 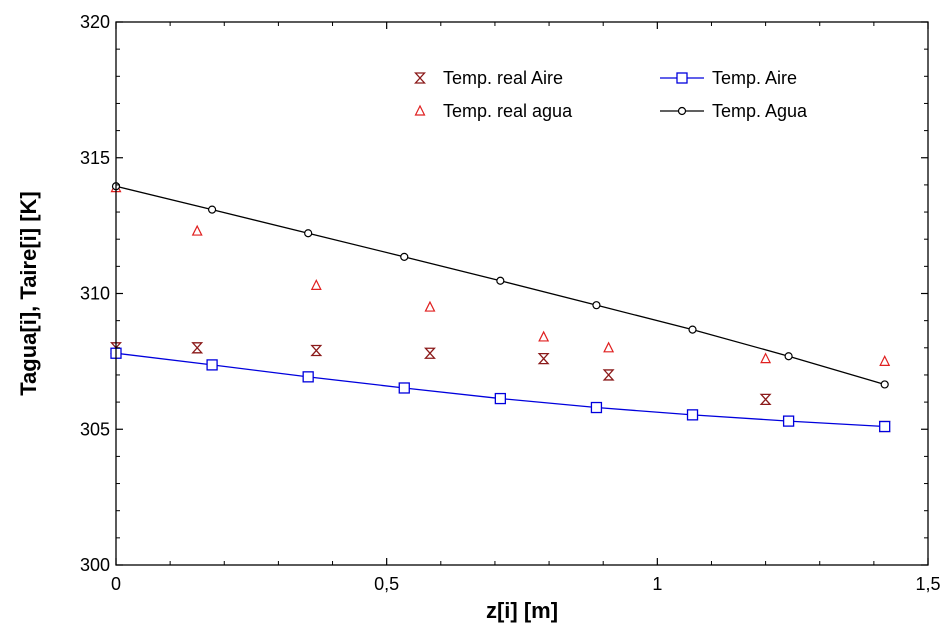 What do you see at coordinates (116, 584) in the screenshot?
I see `x-tick-label: 0` at bounding box center [116, 584].